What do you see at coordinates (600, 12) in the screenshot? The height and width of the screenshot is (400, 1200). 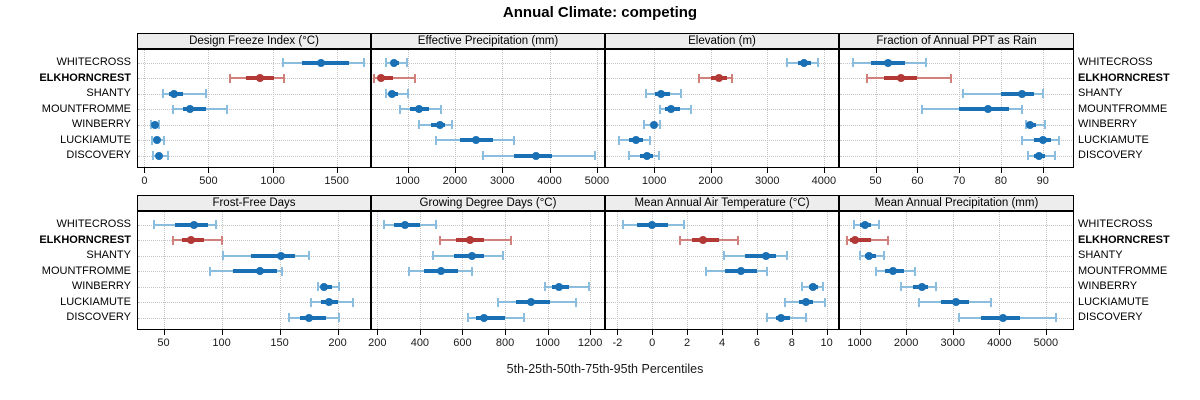 I see `figure-title: Annual Climate: competing` at bounding box center [600, 12].